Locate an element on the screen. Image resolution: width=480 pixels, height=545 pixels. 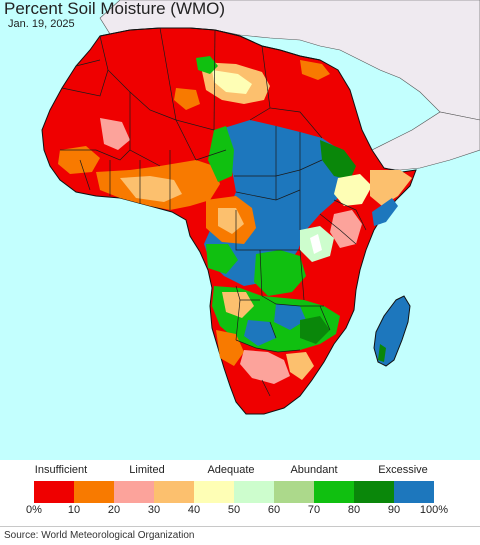
arabian-peninsula is located at coordinates (419, 141).